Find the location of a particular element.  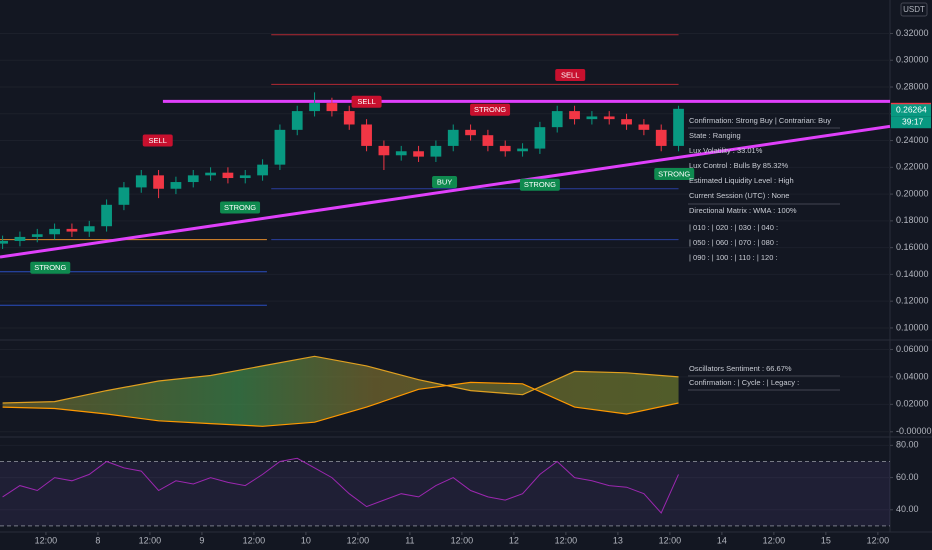

countdown: 39:17 is located at coordinates (913, 121).